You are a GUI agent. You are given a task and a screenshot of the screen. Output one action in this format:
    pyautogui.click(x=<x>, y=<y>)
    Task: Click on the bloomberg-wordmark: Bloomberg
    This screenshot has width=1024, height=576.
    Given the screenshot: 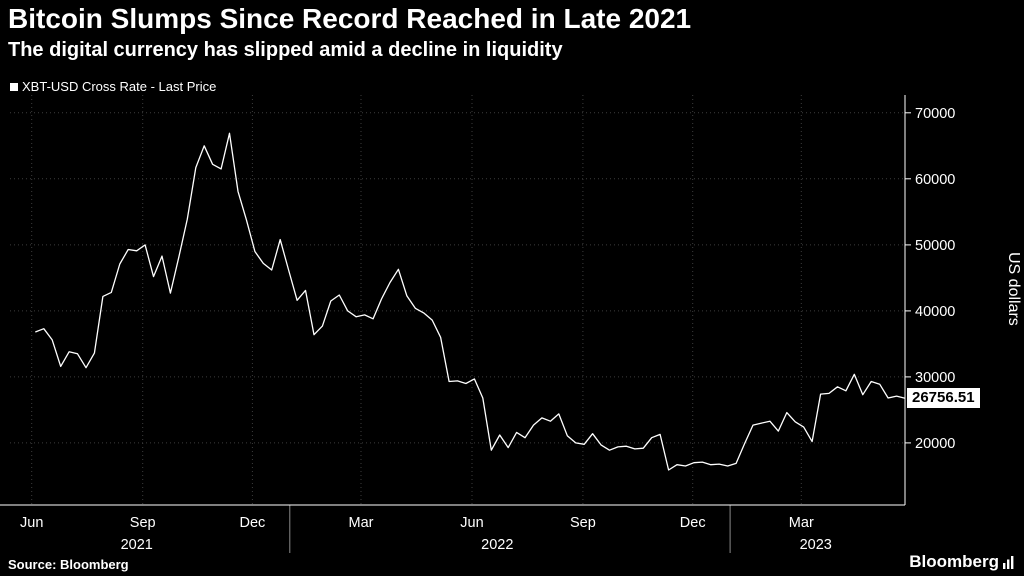 What is the action you would take?
    pyautogui.click(x=954, y=561)
    